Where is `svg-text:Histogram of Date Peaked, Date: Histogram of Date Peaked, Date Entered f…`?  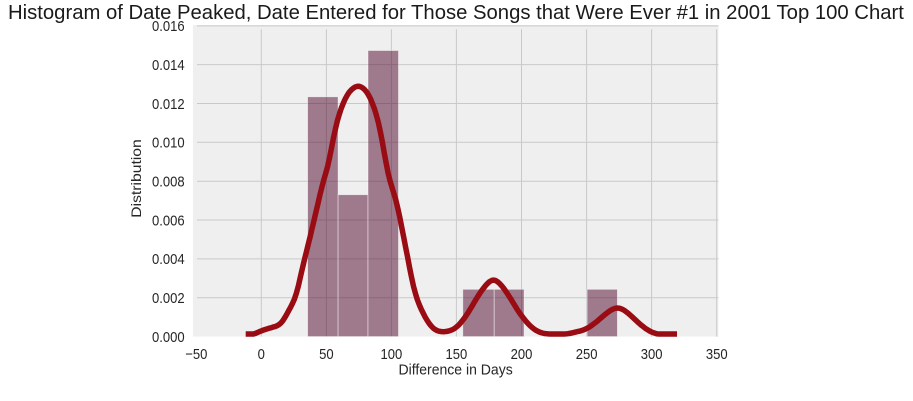
svg-text:Histogram of Date Peaked, Date: Histogram of Date Peaked, Date Entered f… is located at coordinates (456, 13).